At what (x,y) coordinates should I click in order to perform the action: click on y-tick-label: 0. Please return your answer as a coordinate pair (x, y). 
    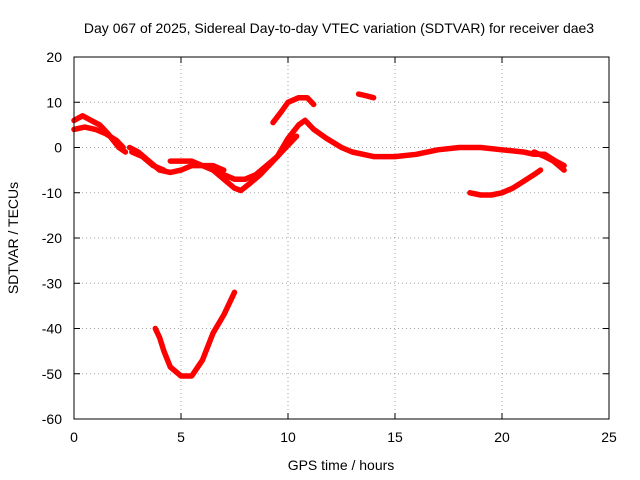
    Looking at the image, I should click on (58, 148).